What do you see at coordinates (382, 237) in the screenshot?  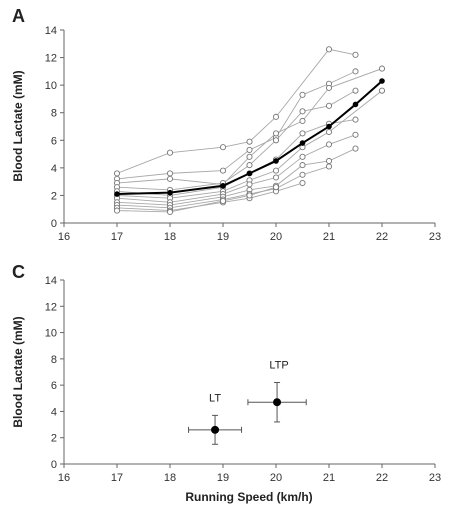 I see `x-tick-label-a: 22` at bounding box center [382, 237].